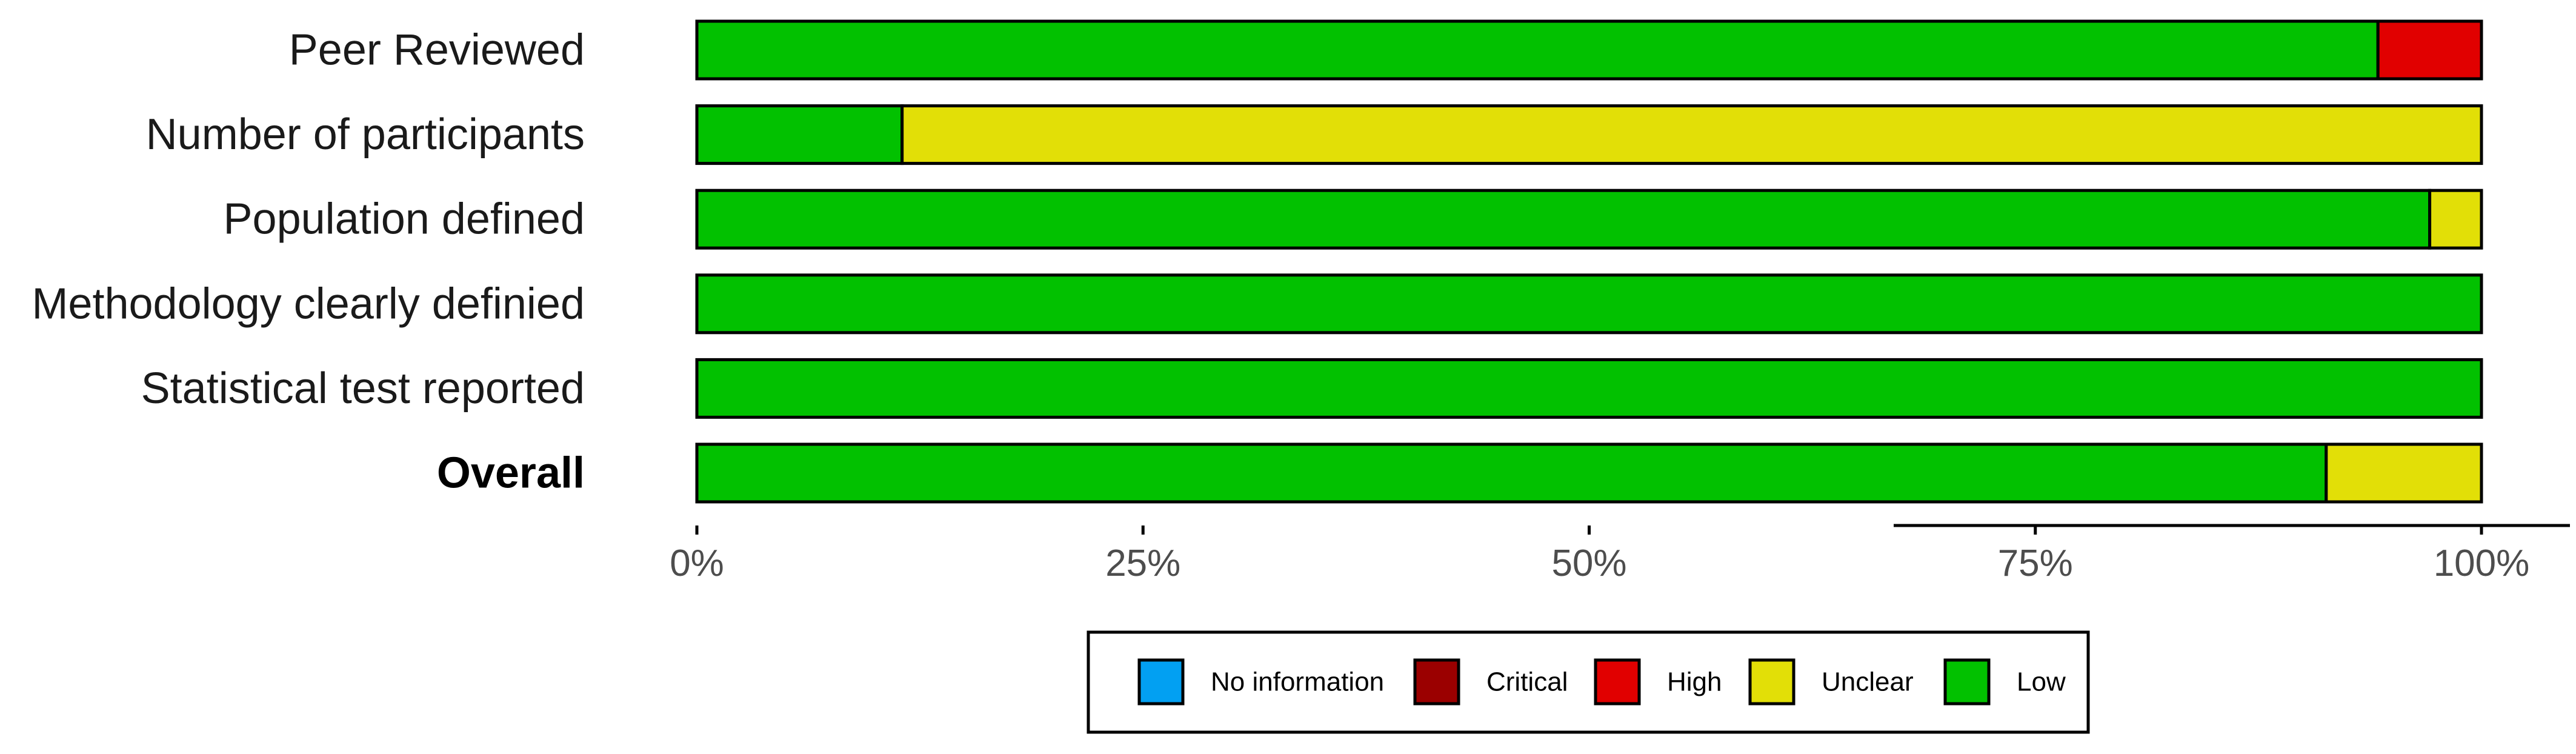 The image size is (2576, 754). What do you see at coordinates (365, 135) in the screenshot?
I see `category-label-number-of-participants: Number of participants` at bounding box center [365, 135].